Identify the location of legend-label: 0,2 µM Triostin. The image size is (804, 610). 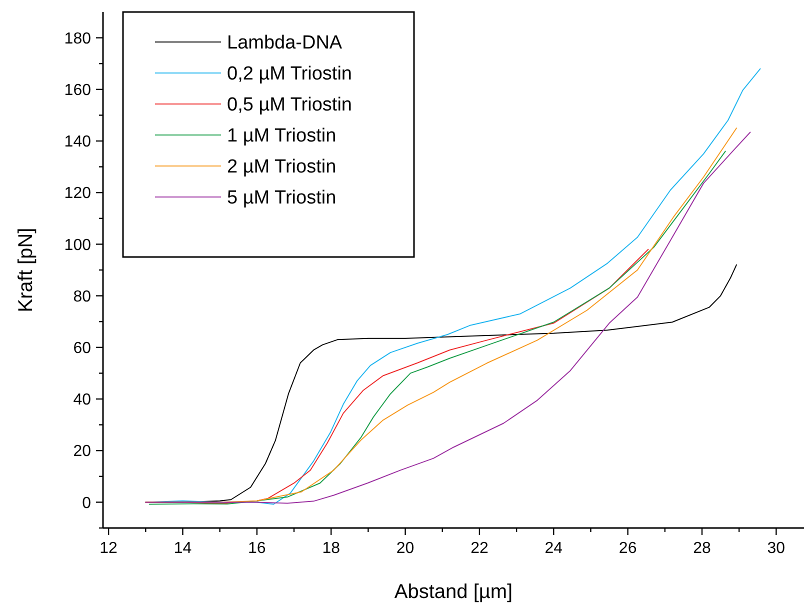
(289, 74).